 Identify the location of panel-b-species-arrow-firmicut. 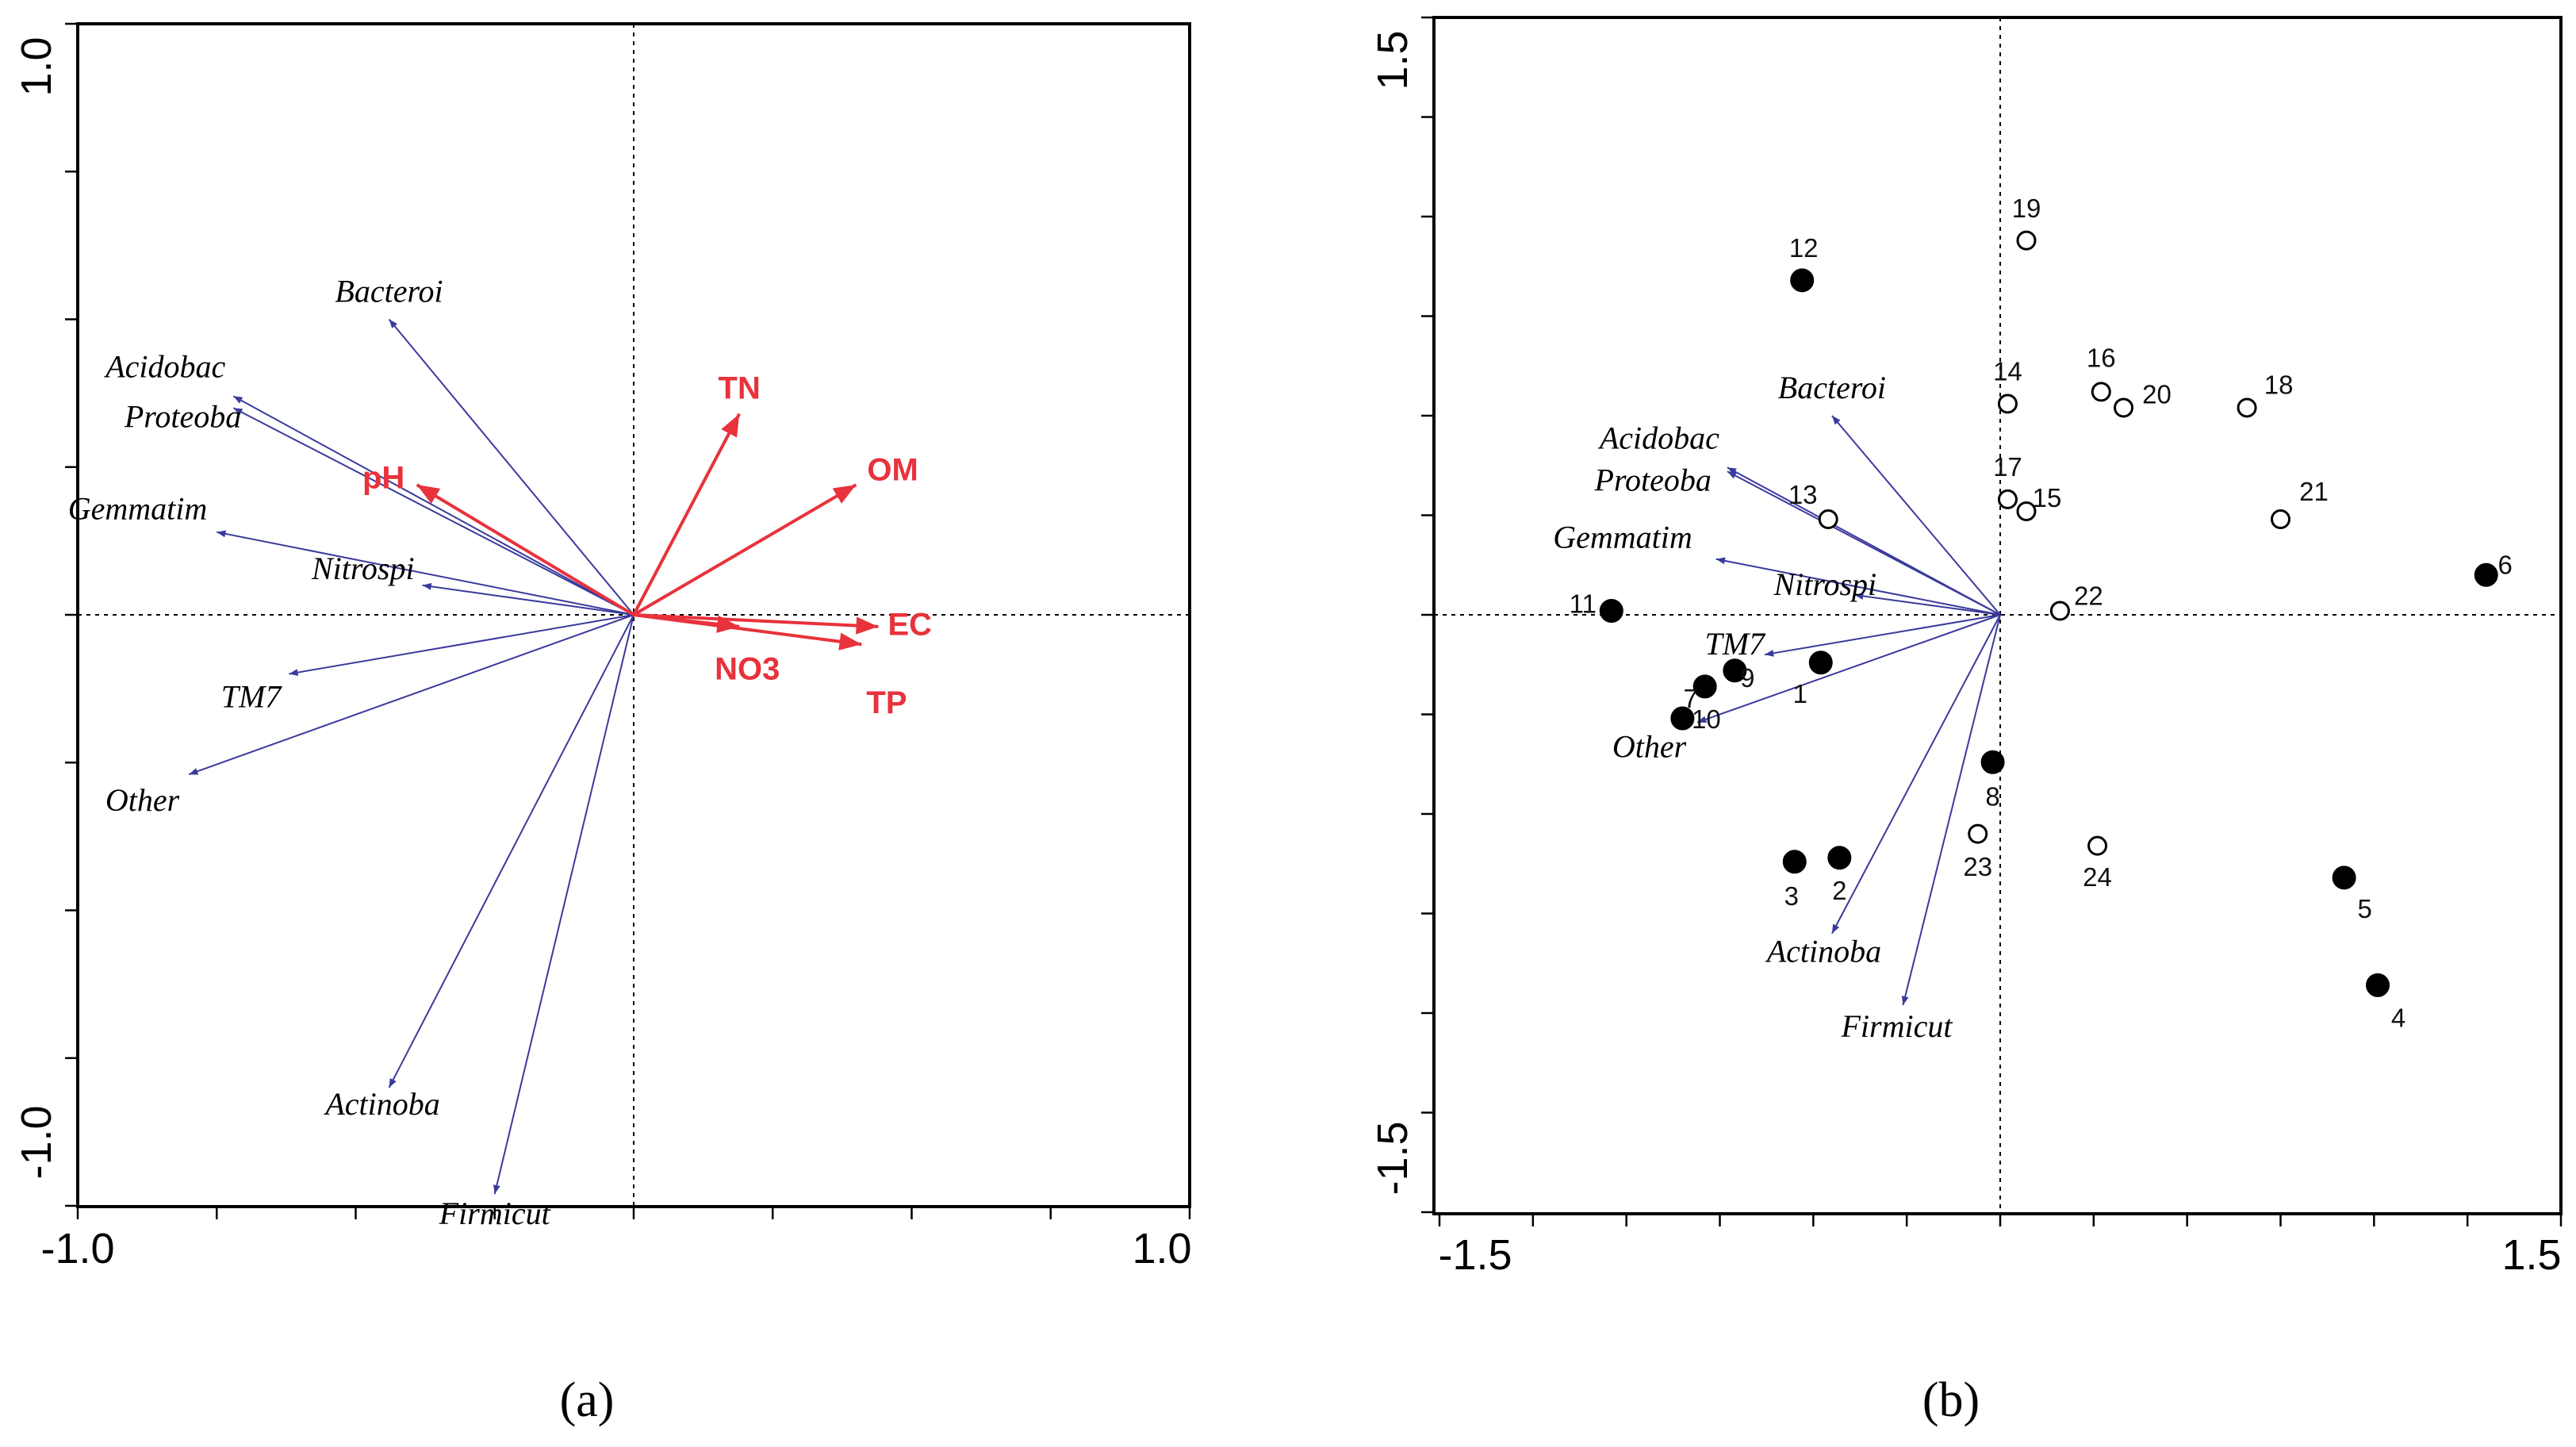
(1951, 810).